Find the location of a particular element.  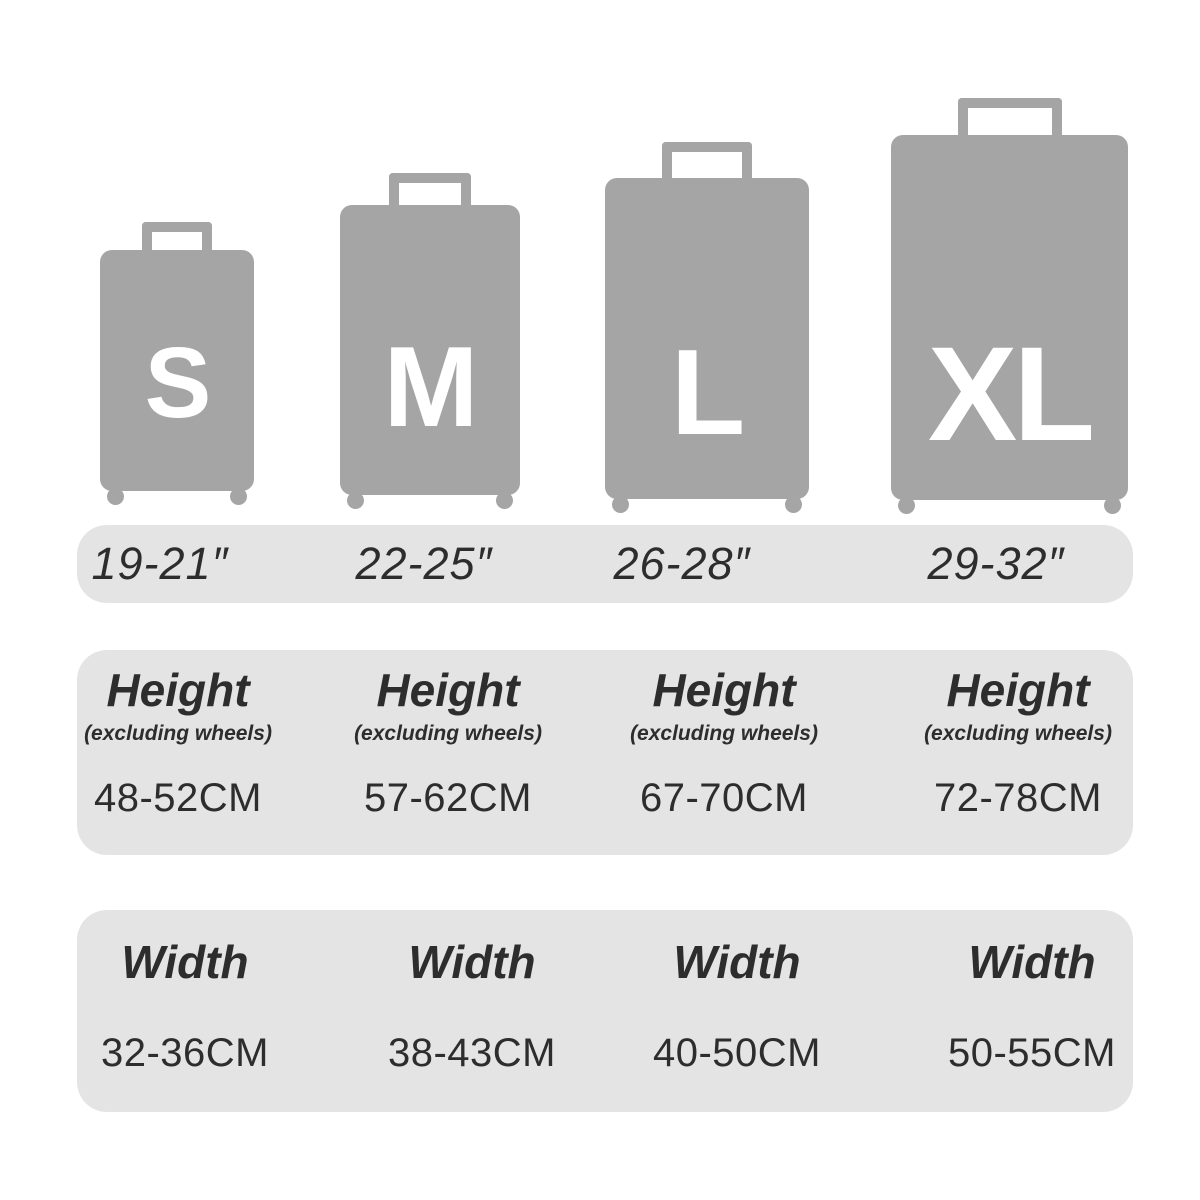

suitcase-body: M is located at coordinates (430, 357).